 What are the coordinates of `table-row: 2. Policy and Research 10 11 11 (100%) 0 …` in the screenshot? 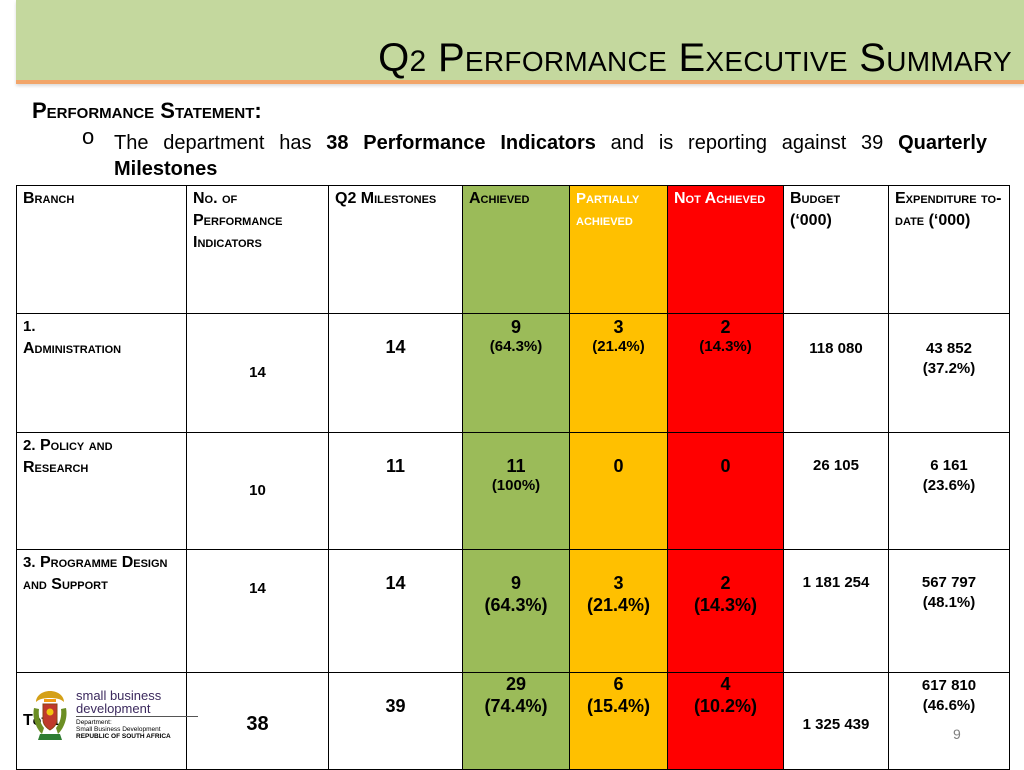 It's located at (513, 491).